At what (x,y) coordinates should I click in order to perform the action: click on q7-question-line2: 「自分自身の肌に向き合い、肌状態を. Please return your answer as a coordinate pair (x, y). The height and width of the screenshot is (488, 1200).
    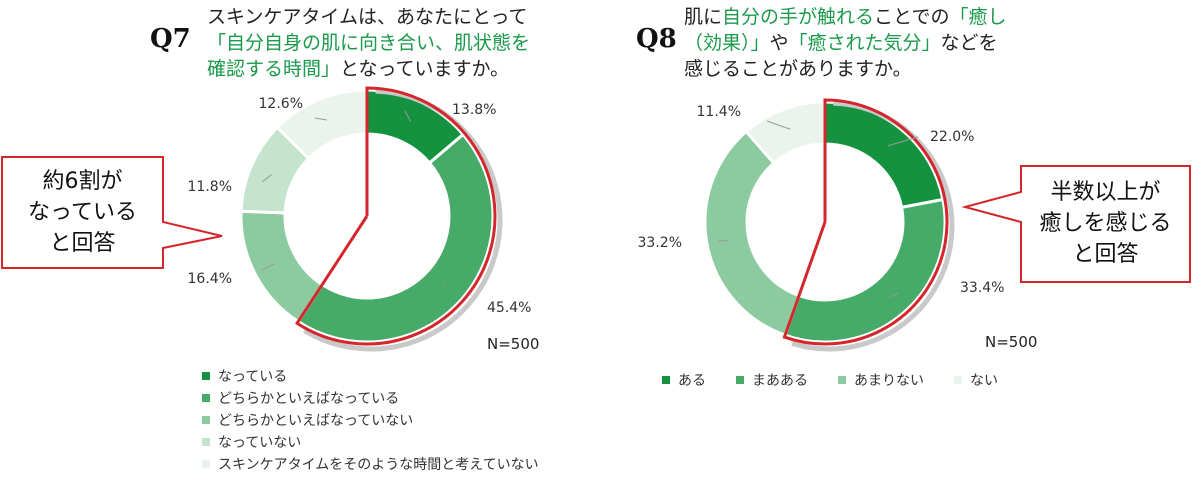
    Looking at the image, I should click on (369, 43).